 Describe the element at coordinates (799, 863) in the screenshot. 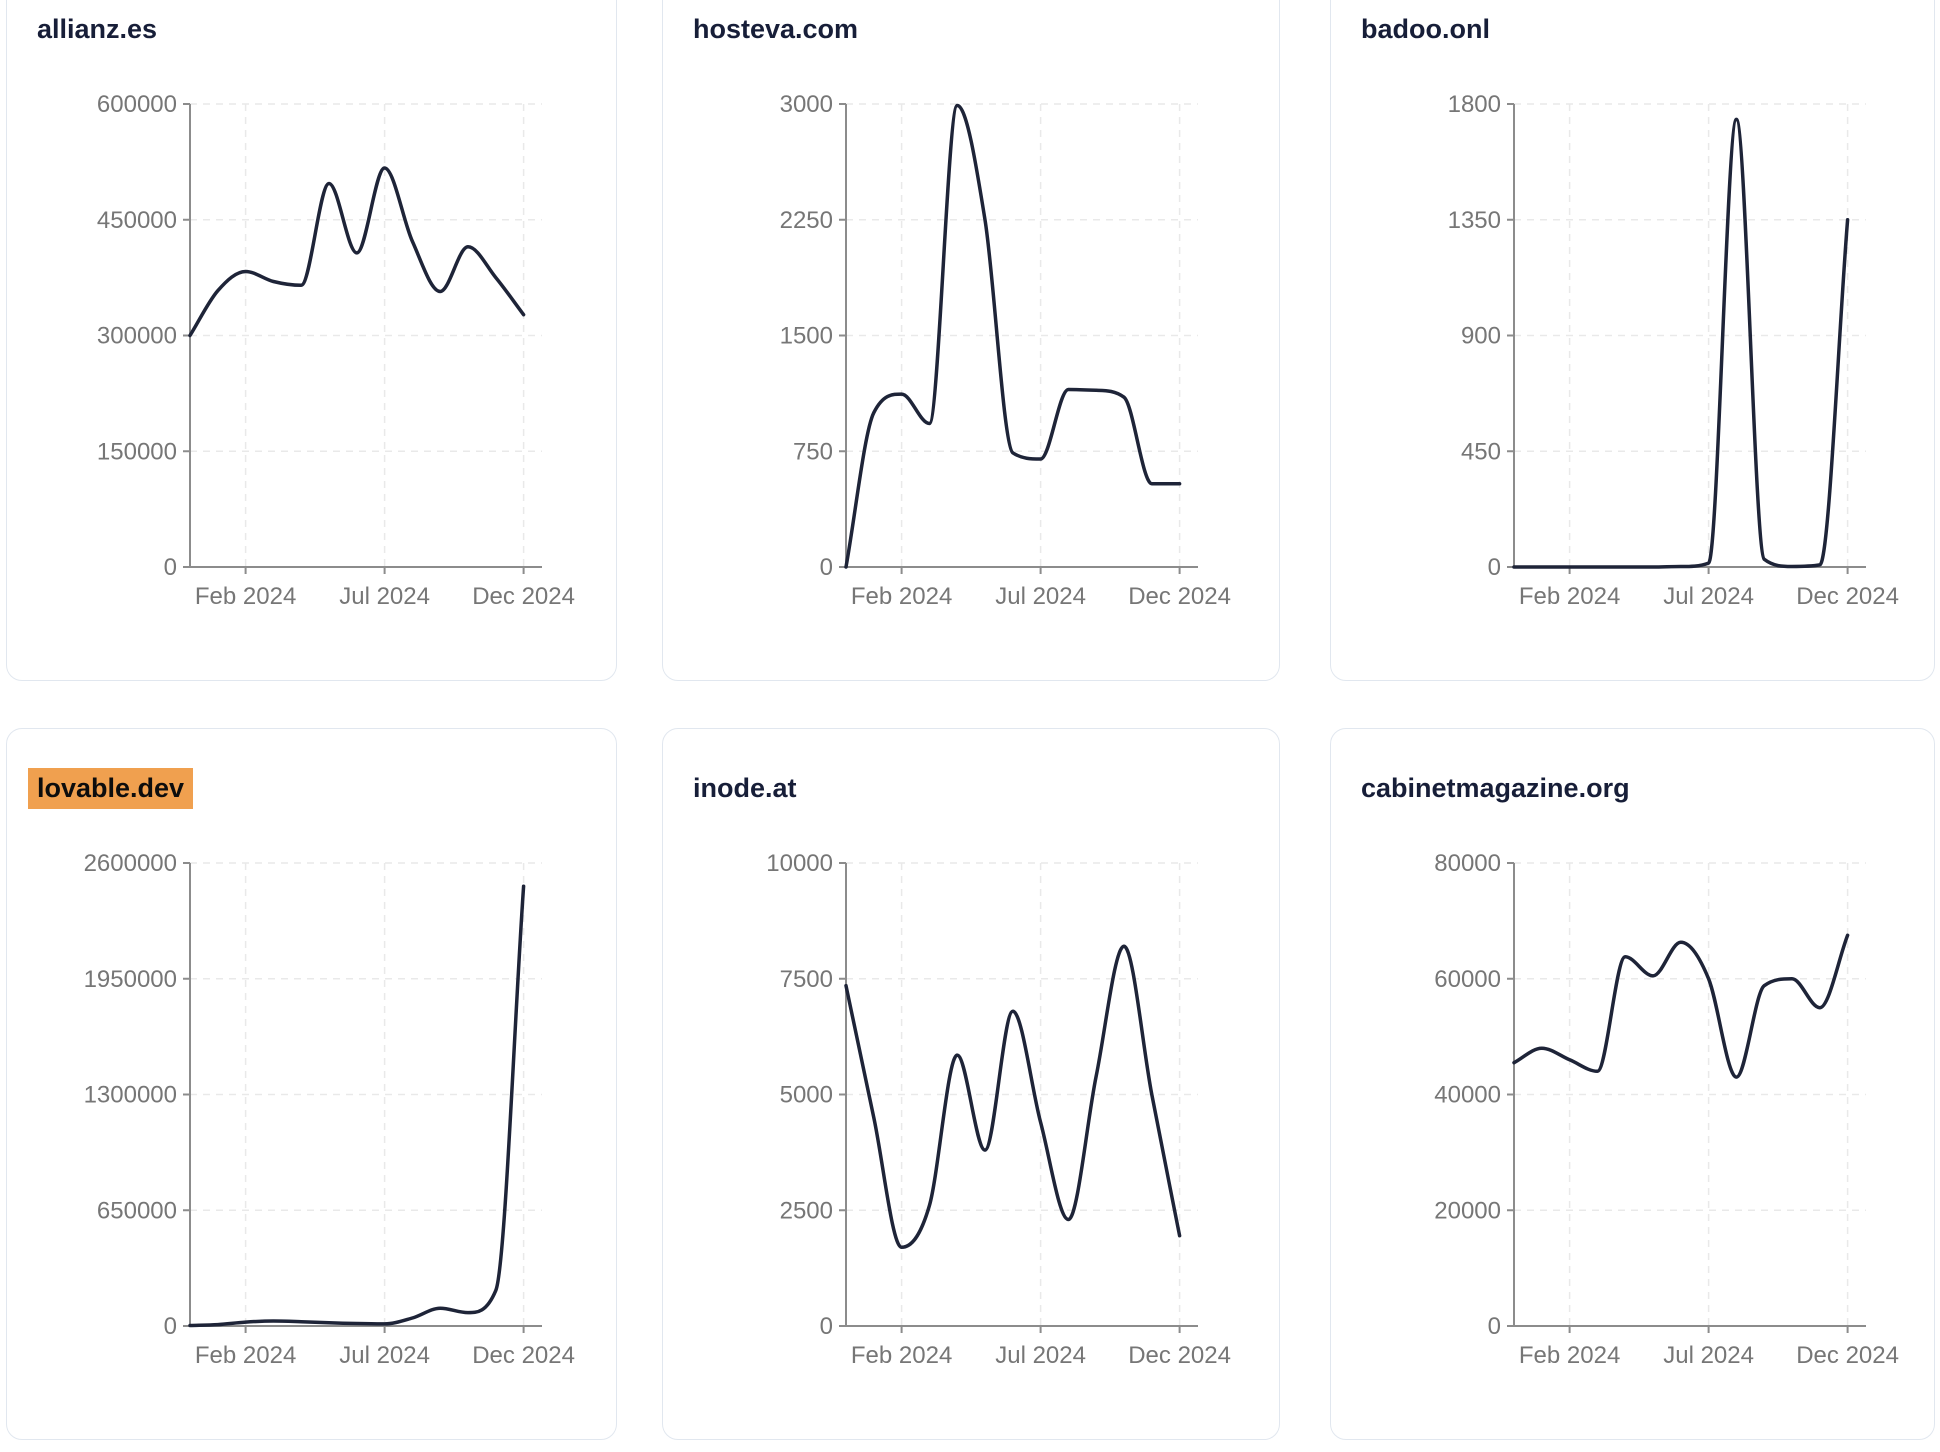

I see `y-axis-label: 10000` at that location.